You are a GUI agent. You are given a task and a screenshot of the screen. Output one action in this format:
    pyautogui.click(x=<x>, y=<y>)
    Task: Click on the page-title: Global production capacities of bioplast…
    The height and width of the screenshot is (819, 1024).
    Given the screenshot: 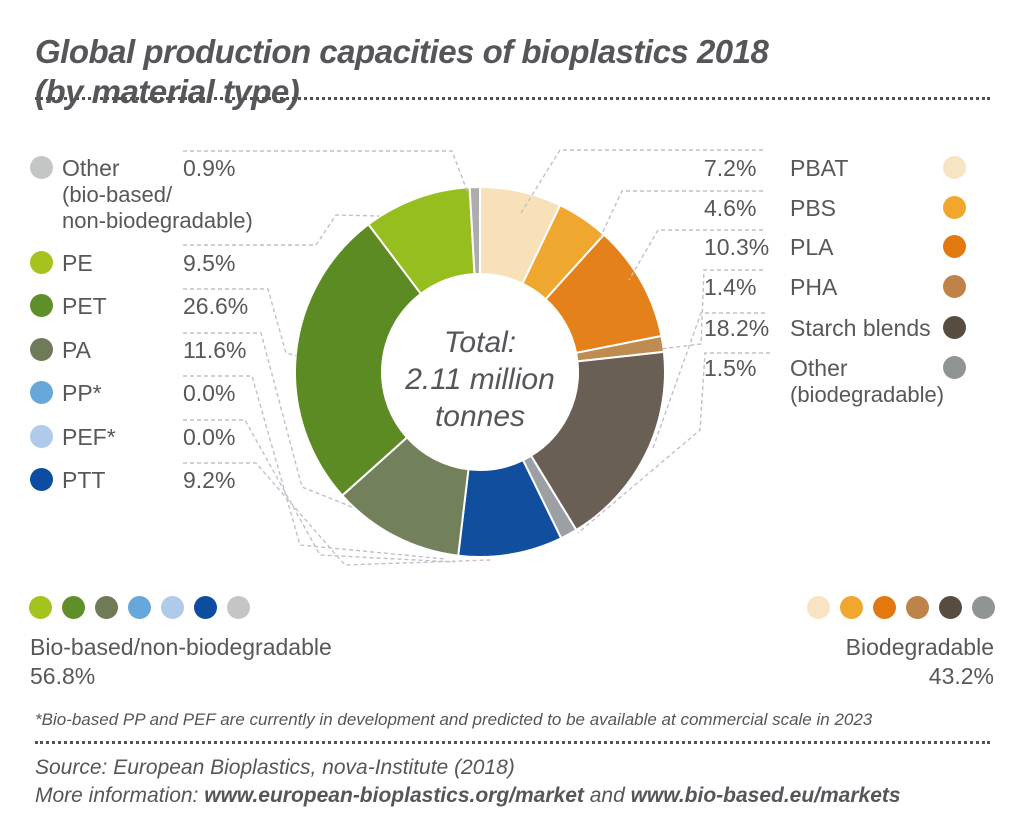 What is the action you would take?
    pyautogui.click(x=402, y=72)
    